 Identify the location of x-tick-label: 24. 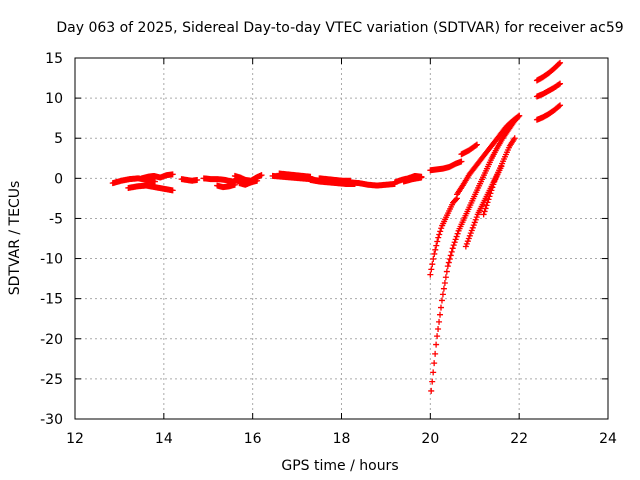
(608, 439).